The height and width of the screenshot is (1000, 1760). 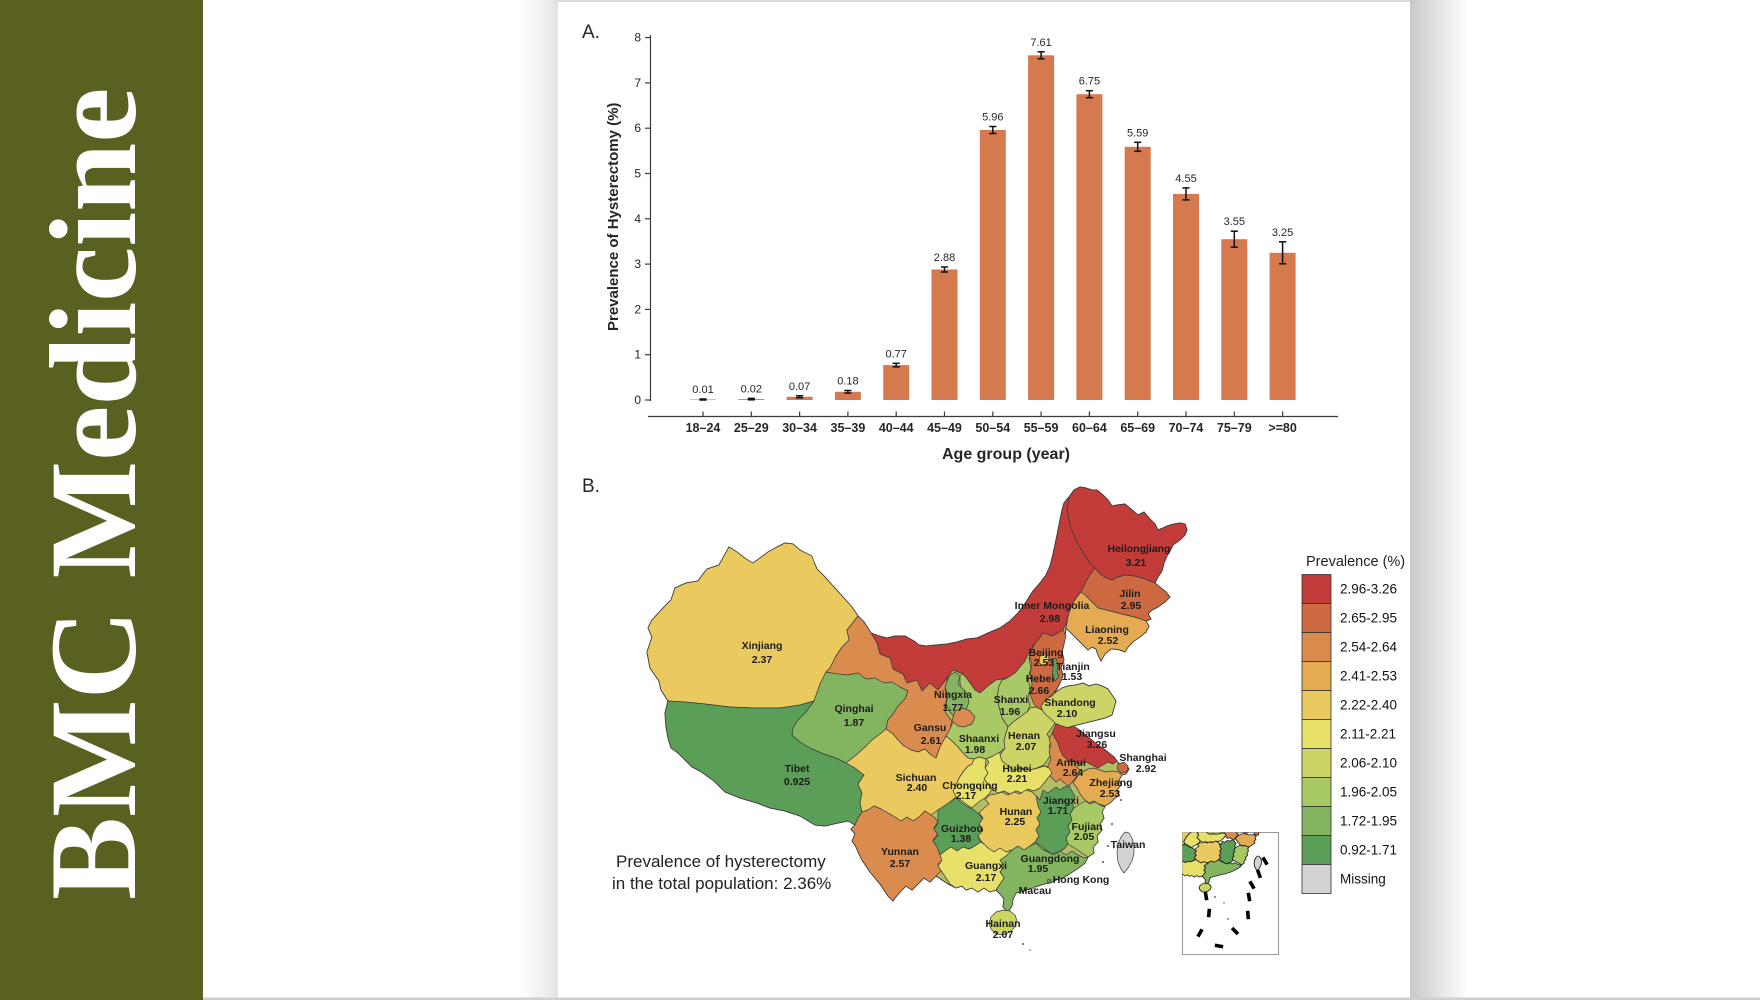 What do you see at coordinates (953, 708) in the screenshot?
I see `svg-text: 1.77` at bounding box center [953, 708].